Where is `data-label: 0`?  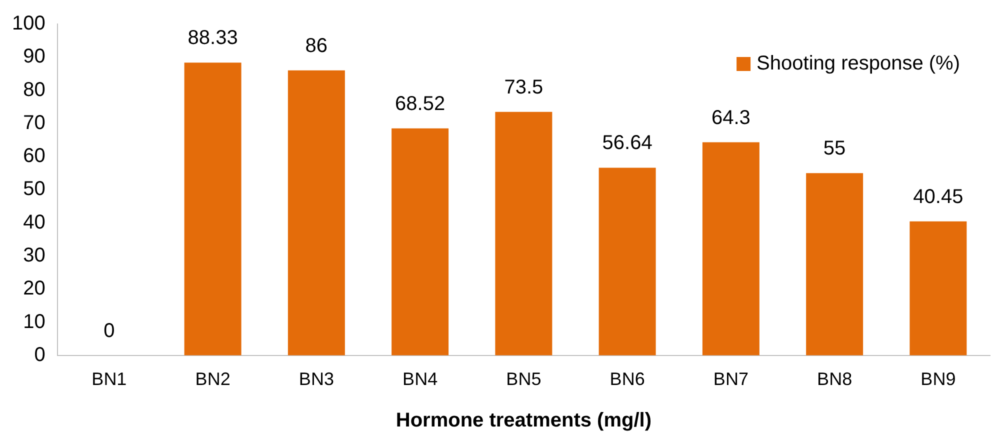 data-label: 0 is located at coordinates (109, 331).